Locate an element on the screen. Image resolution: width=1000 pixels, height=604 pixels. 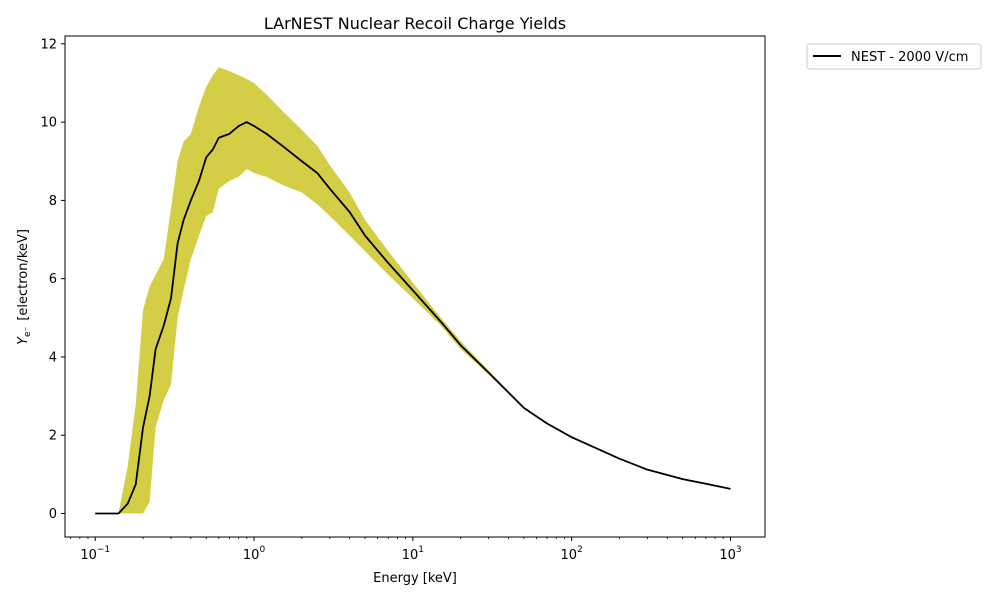
y-axis-label-symbol: Y is located at coordinates (23, 340).